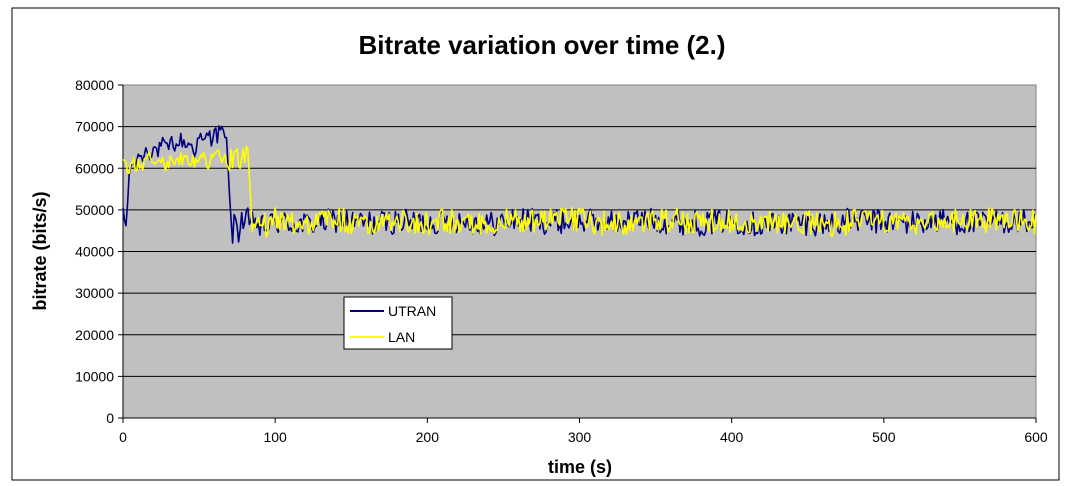 This screenshot has height=486, width=1065. What do you see at coordinates (412, 311) in the screenshot?
I see `legend-label-utran: UTRAN` at bounding box center [412, 311].